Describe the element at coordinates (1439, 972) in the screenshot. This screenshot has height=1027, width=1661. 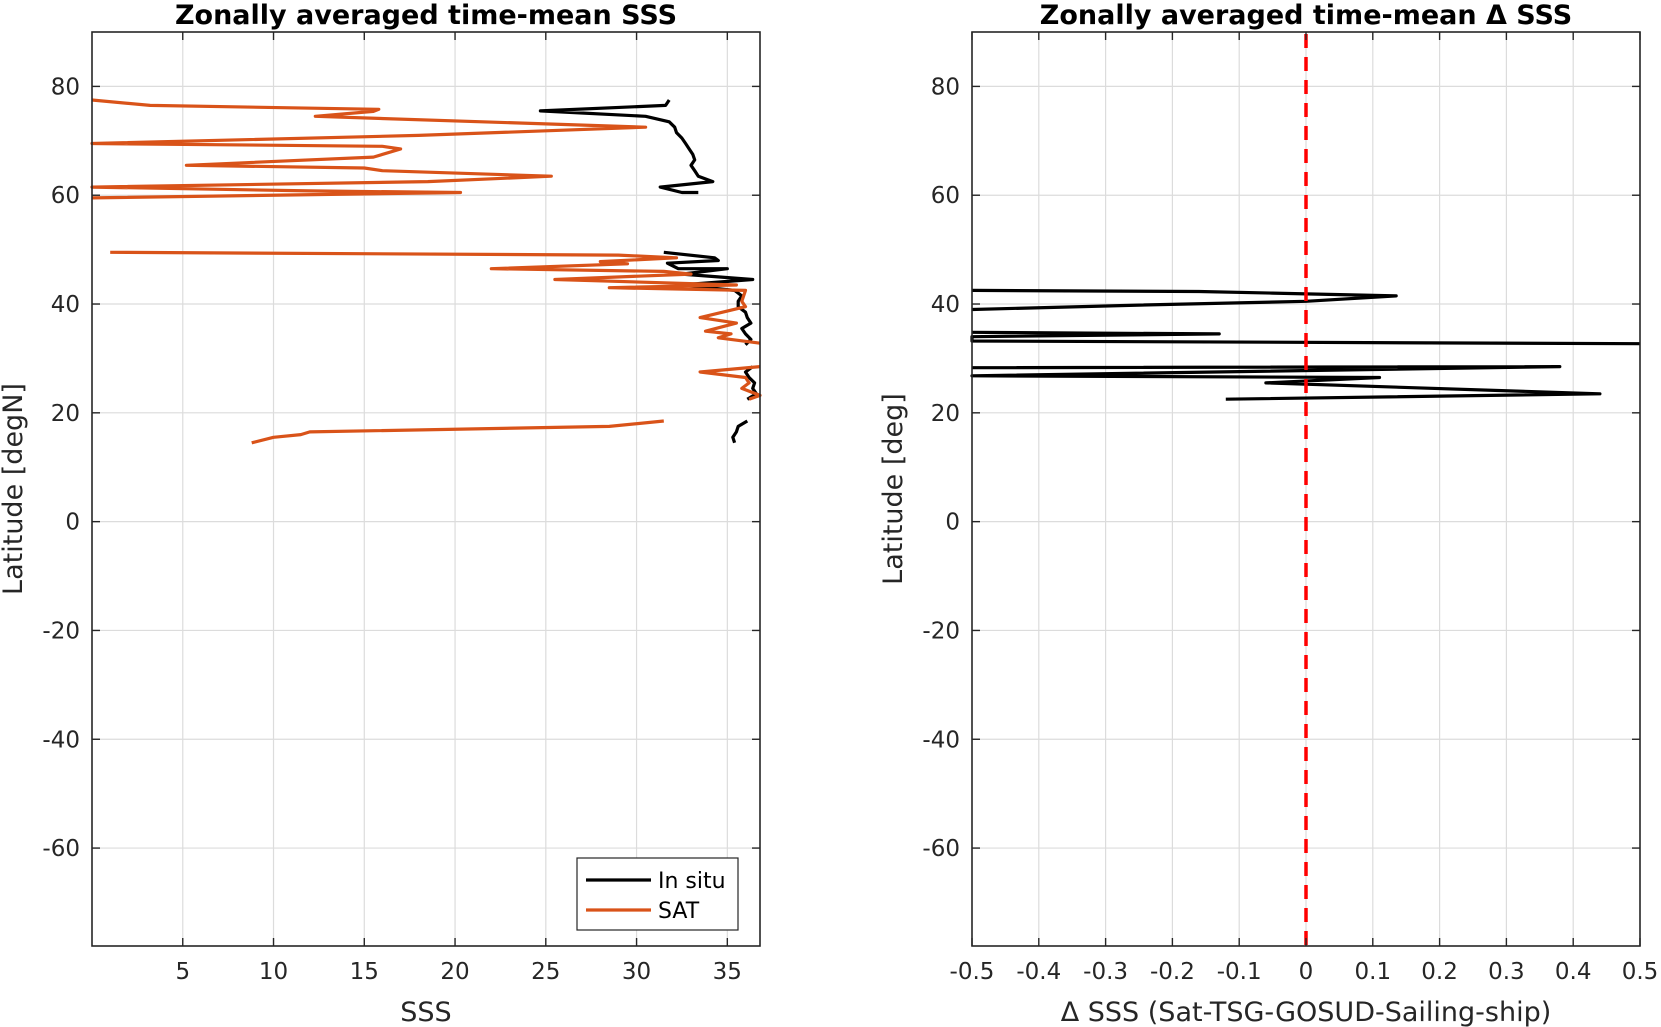
I see `x-tick-label: 0.2` at that location.